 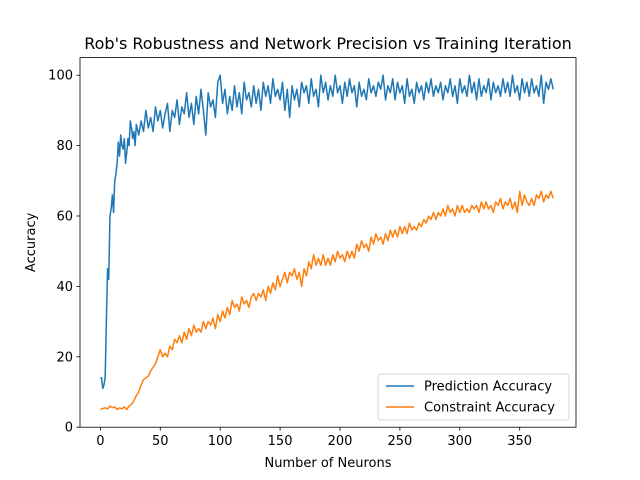 I want to click on y-tick-label: 20, so click(x=64, y=357).